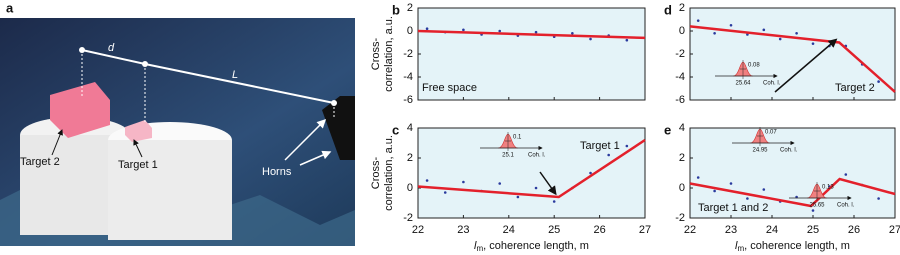  Describe the element at coordinates (754, 66) in the screenshot. I see `inset-sigma: 0.08` at that location.